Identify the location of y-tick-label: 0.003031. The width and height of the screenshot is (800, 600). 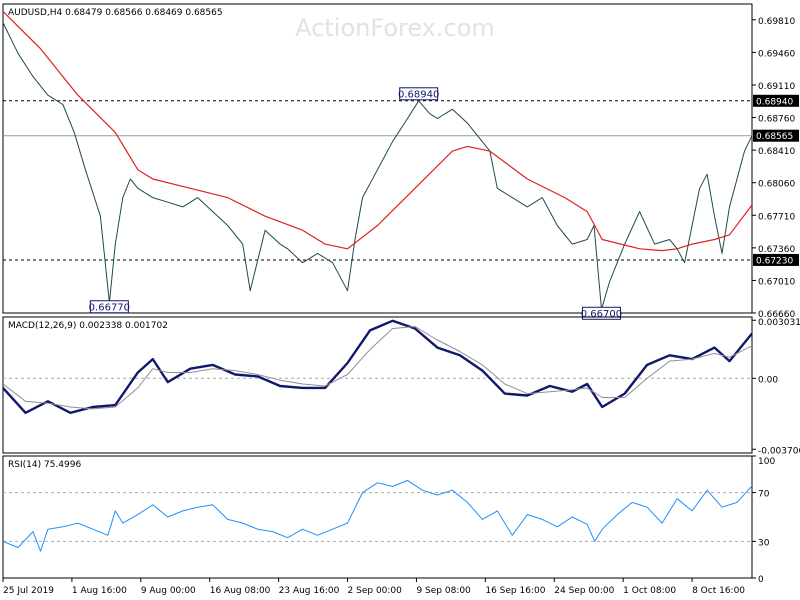
(779, 323).